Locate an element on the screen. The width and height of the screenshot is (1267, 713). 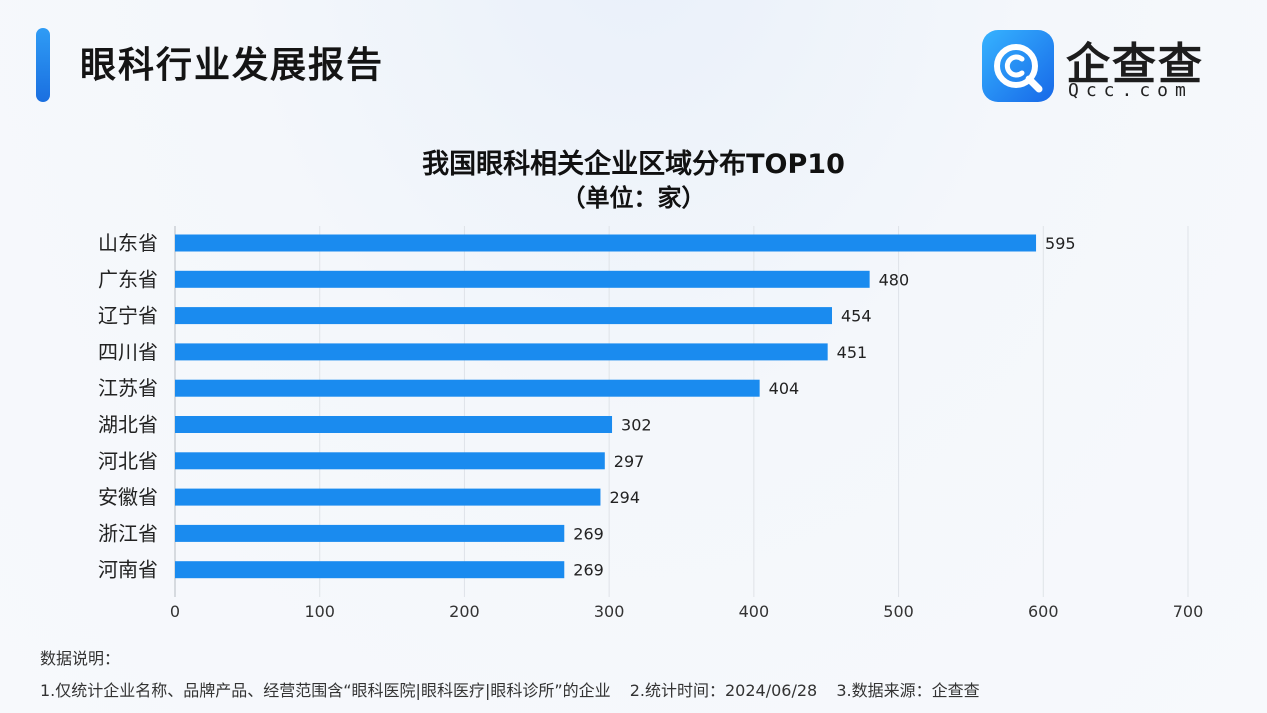
x-tick-label: 200 is located at coordinates (464, 611).